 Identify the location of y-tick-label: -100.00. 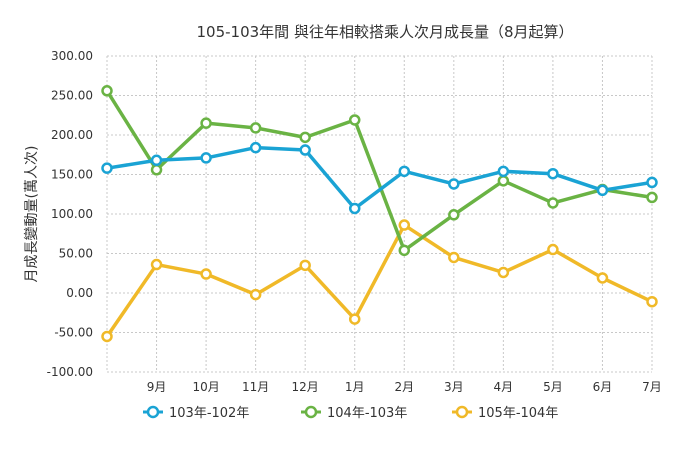
(70, 372).